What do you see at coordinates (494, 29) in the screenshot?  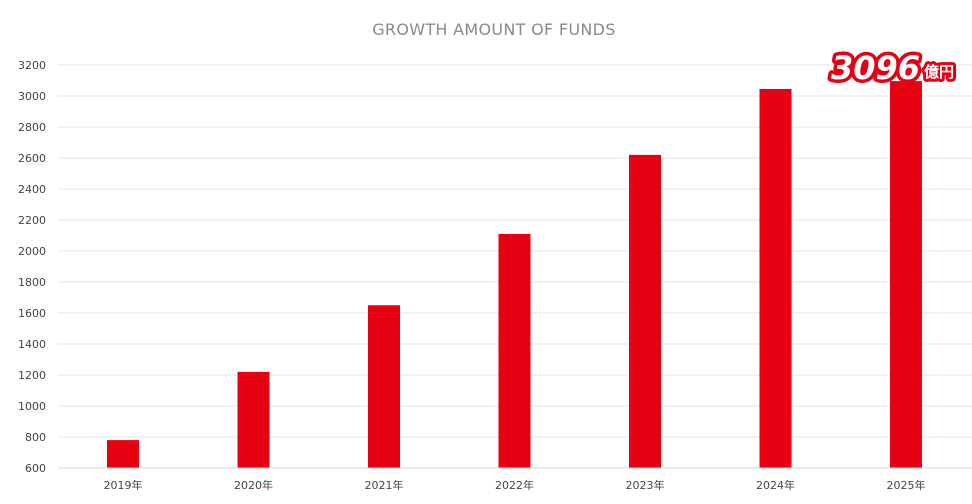 I see `chart-title: GROWTH AMOUNT OF FUNDS` at bounding box center [494, 29].